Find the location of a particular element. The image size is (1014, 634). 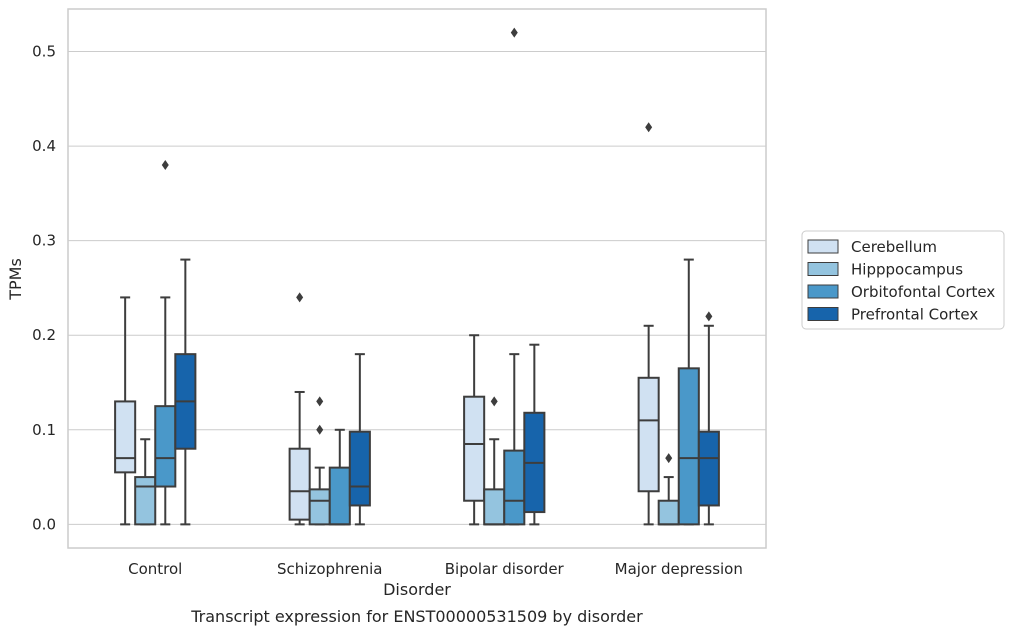

legend-frame is located at coordinates (903, 280).